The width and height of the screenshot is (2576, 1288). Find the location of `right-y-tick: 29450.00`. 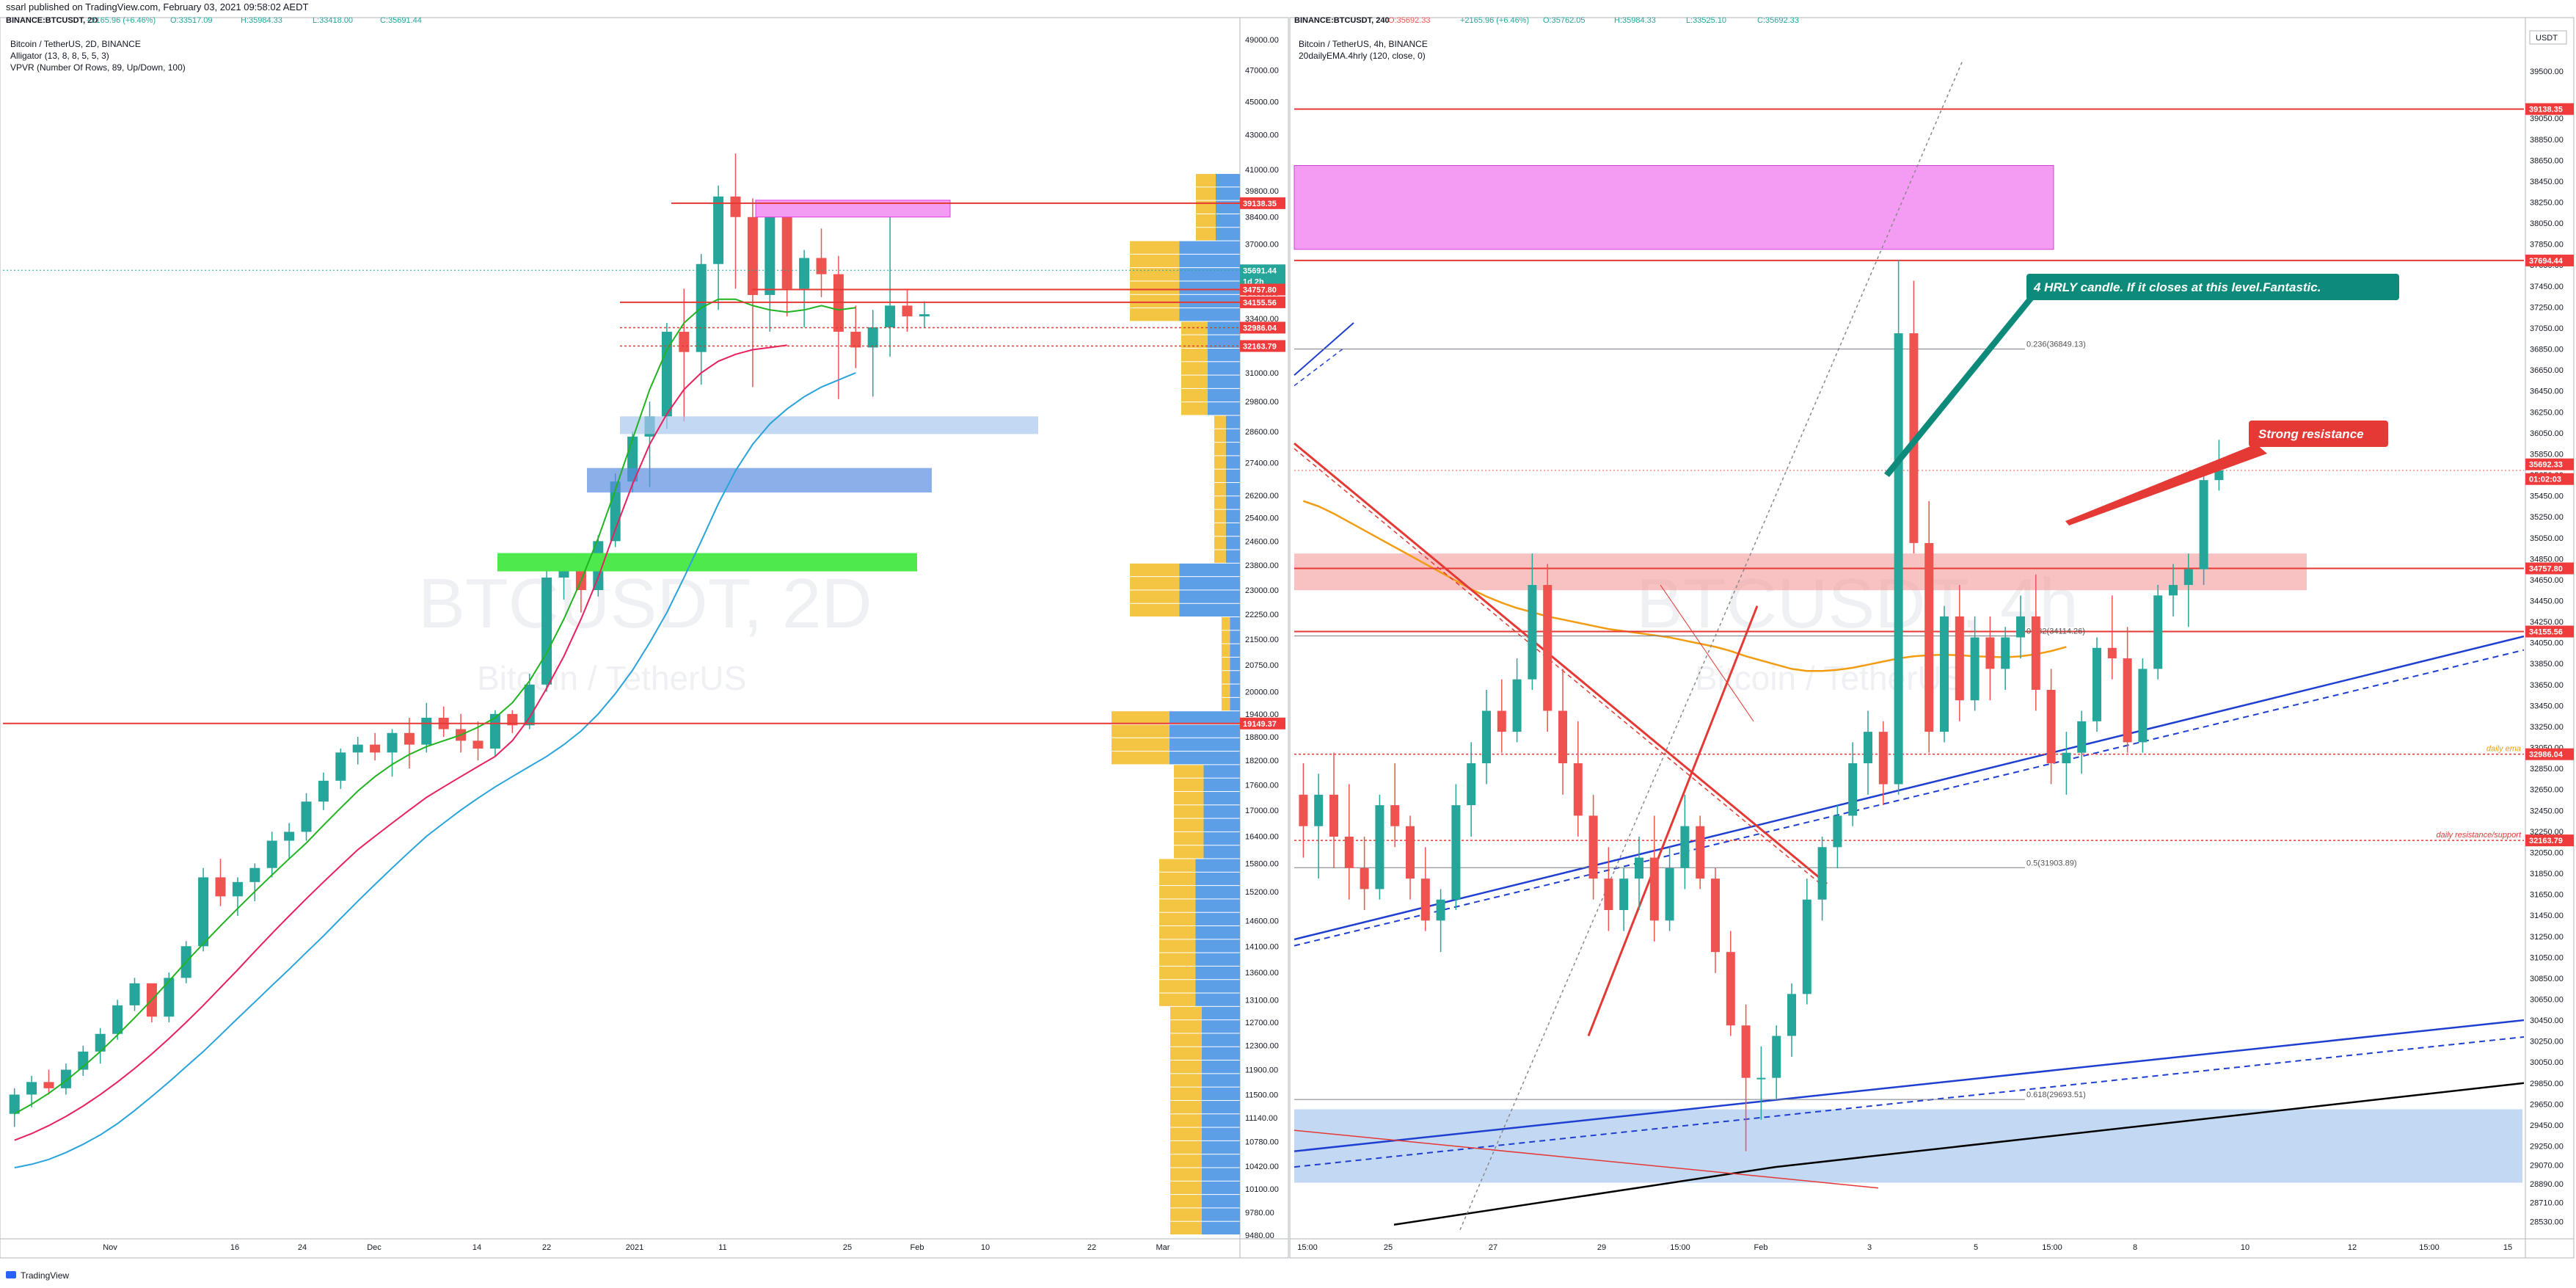

right-y-tick: 29450.00 is located at coordinates (2547, 1125).